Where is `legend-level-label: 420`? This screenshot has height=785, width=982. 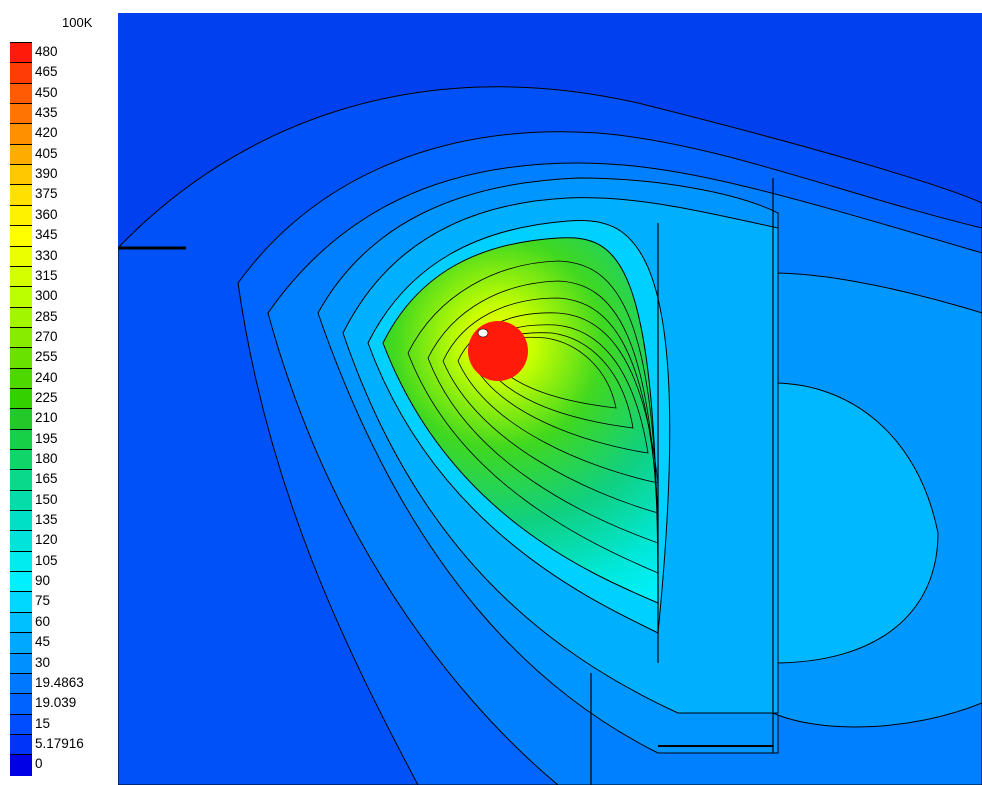 legend-level-label: 420 is located at coordinates (46, 133).